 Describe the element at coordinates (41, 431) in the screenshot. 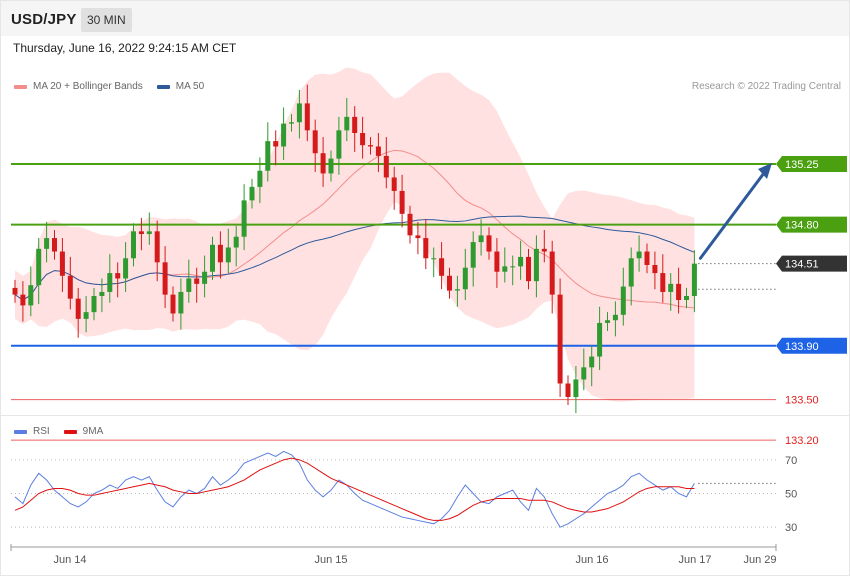

I see `legend-label-rsi: RSI` at that location.